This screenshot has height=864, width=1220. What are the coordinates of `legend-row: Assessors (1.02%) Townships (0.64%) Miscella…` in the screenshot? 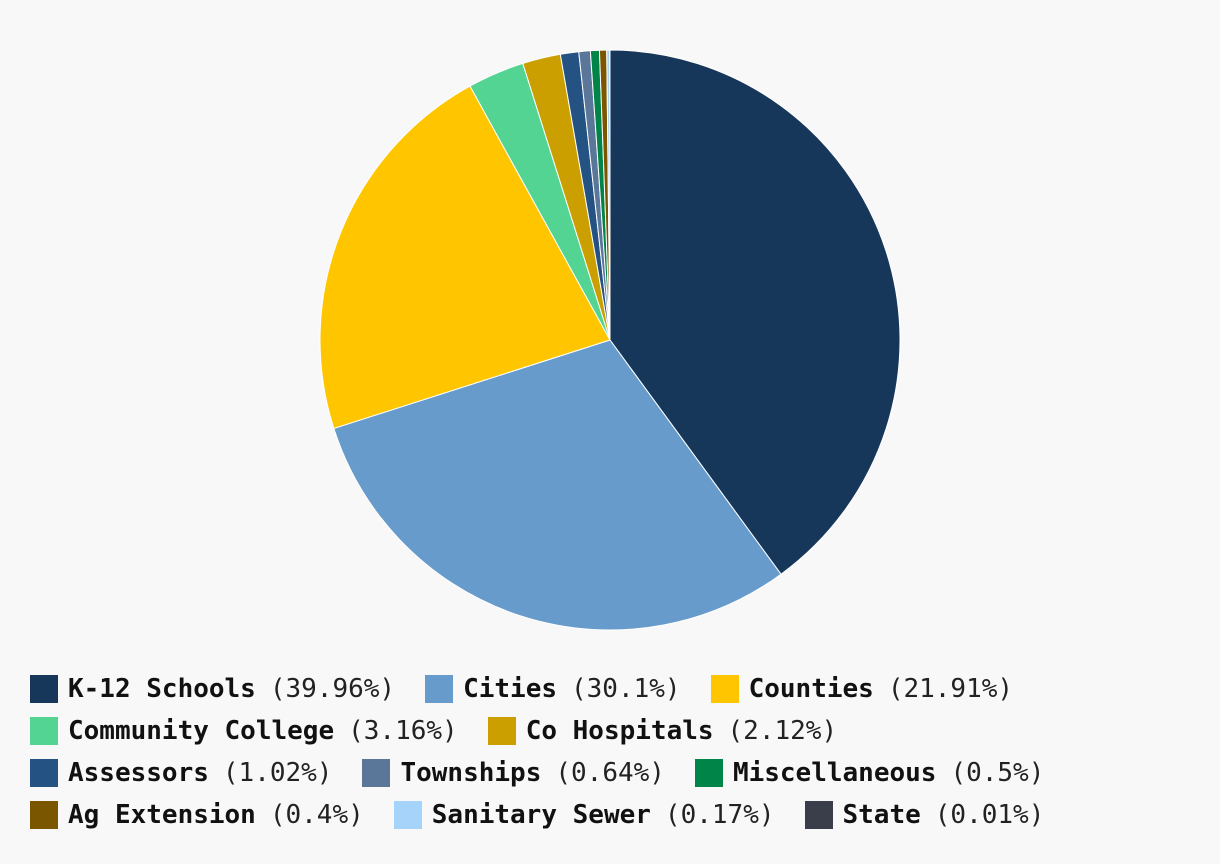 It's located at (615, 773).